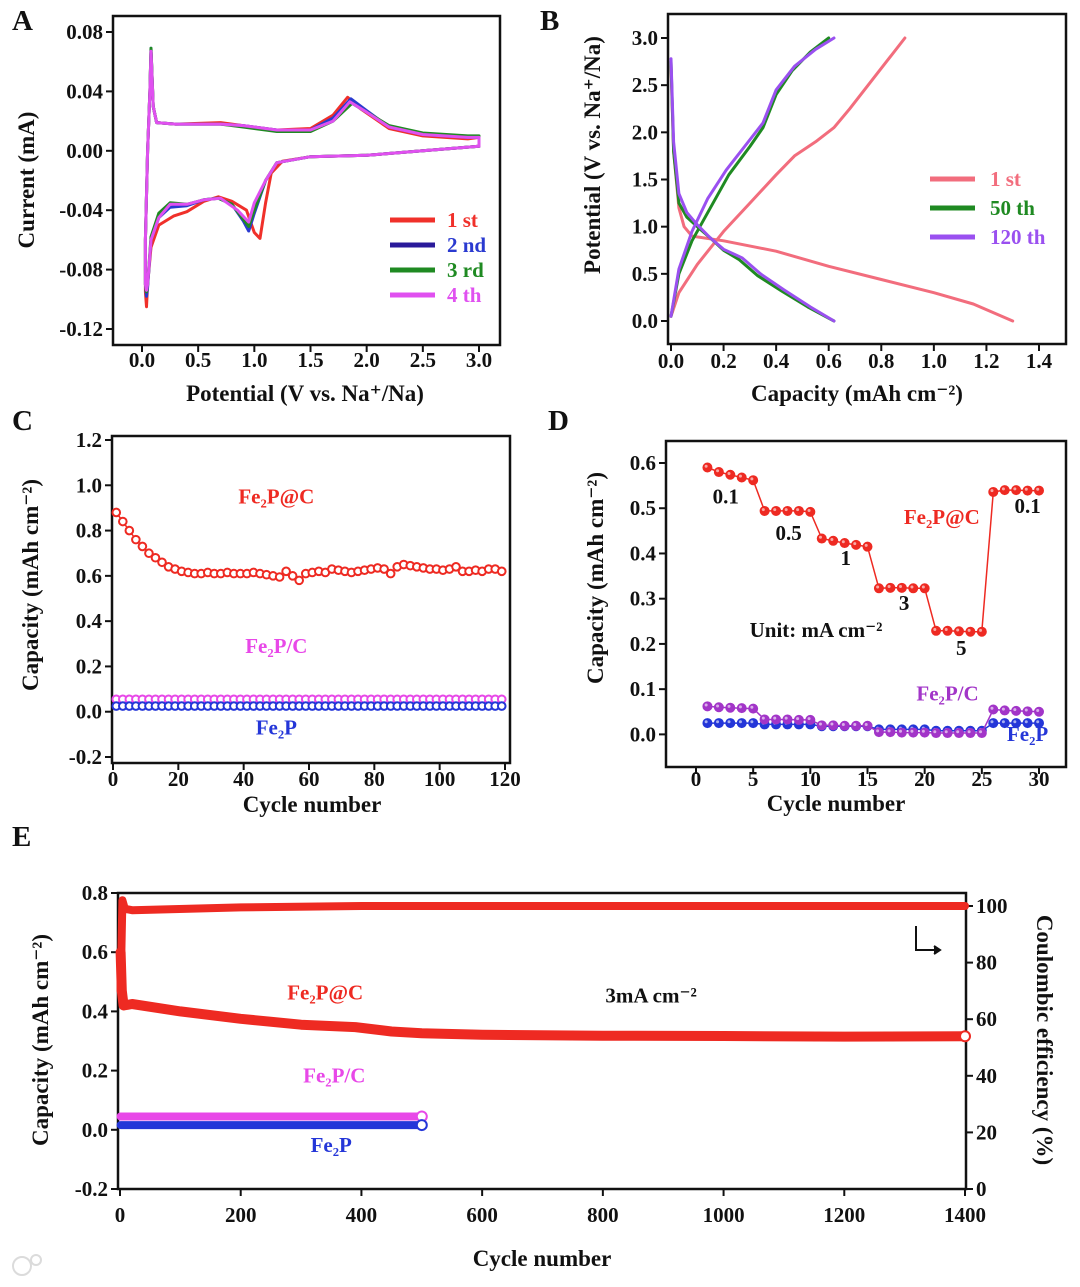  Describe the element at coordinates (26, 180) in the screenshot. I see `y-axis-label: Current (mA)` at that location.